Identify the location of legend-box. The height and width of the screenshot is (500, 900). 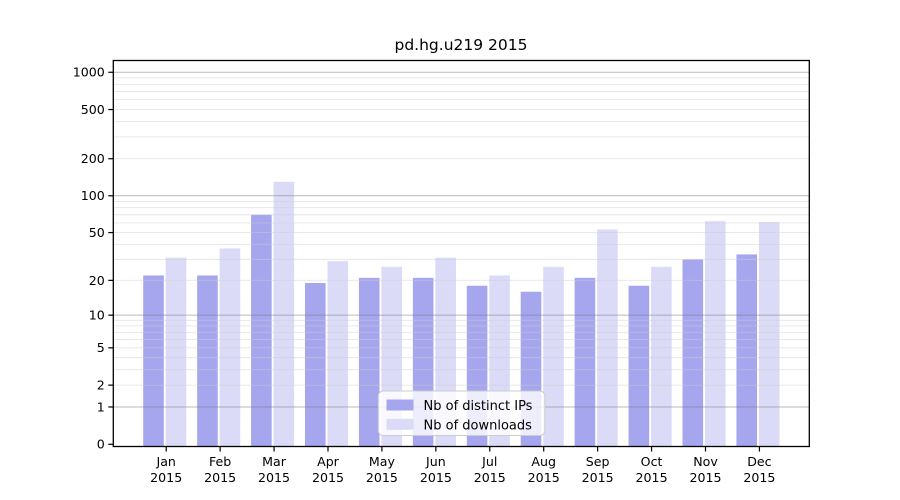
(461, 413).